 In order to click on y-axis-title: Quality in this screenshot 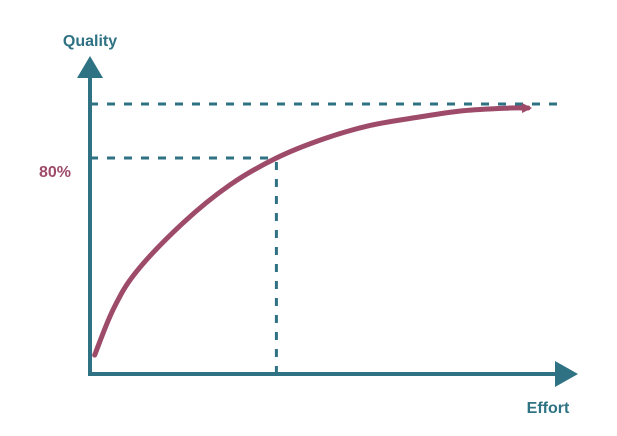, I will do `click(90, 41)`.